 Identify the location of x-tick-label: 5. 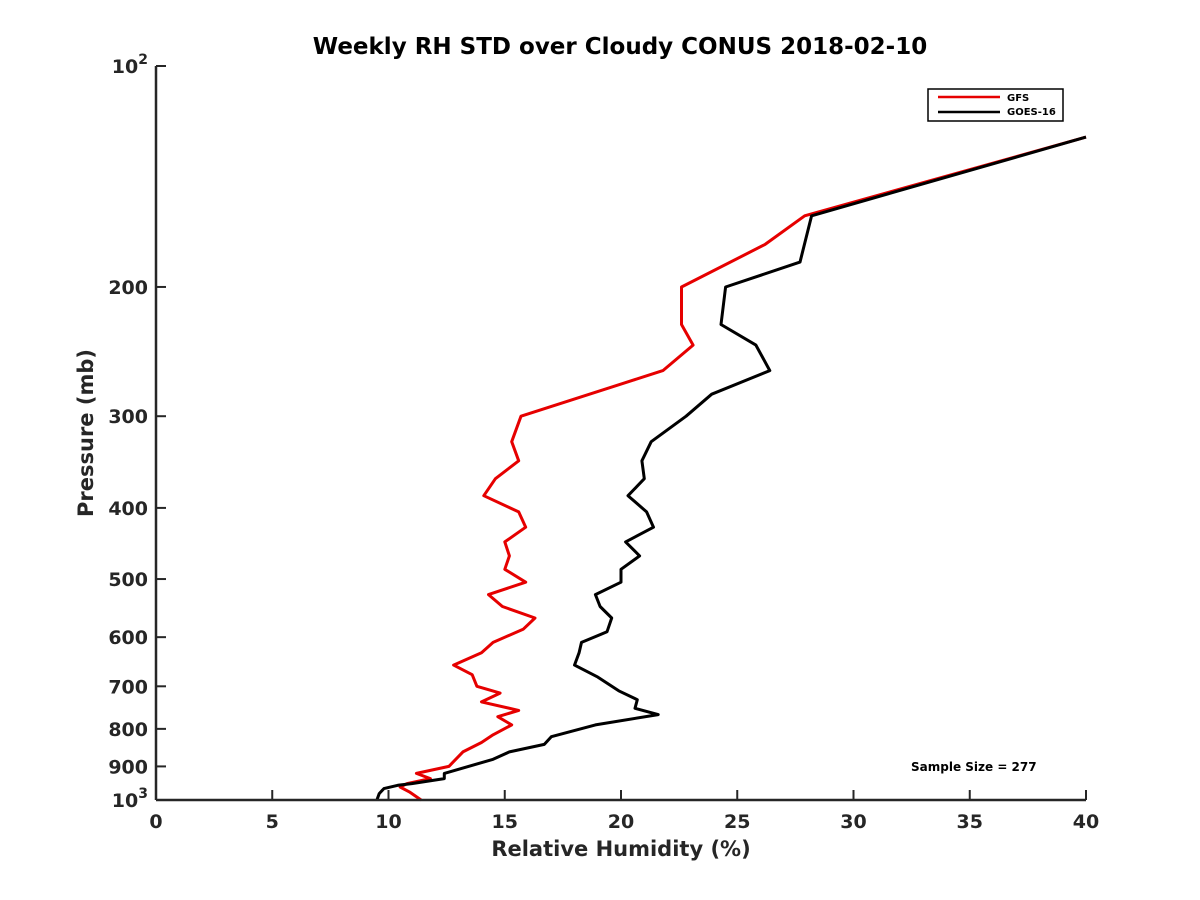
(272, 822).